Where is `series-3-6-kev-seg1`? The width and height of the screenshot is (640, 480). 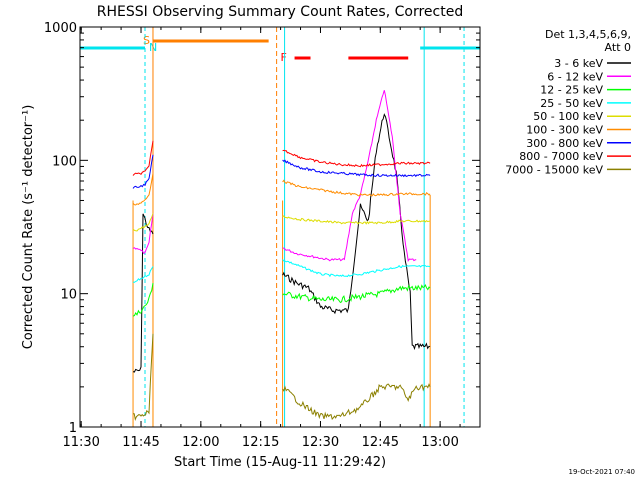
series-3-6-kev-seg1 is located at coordinates (143, 293).